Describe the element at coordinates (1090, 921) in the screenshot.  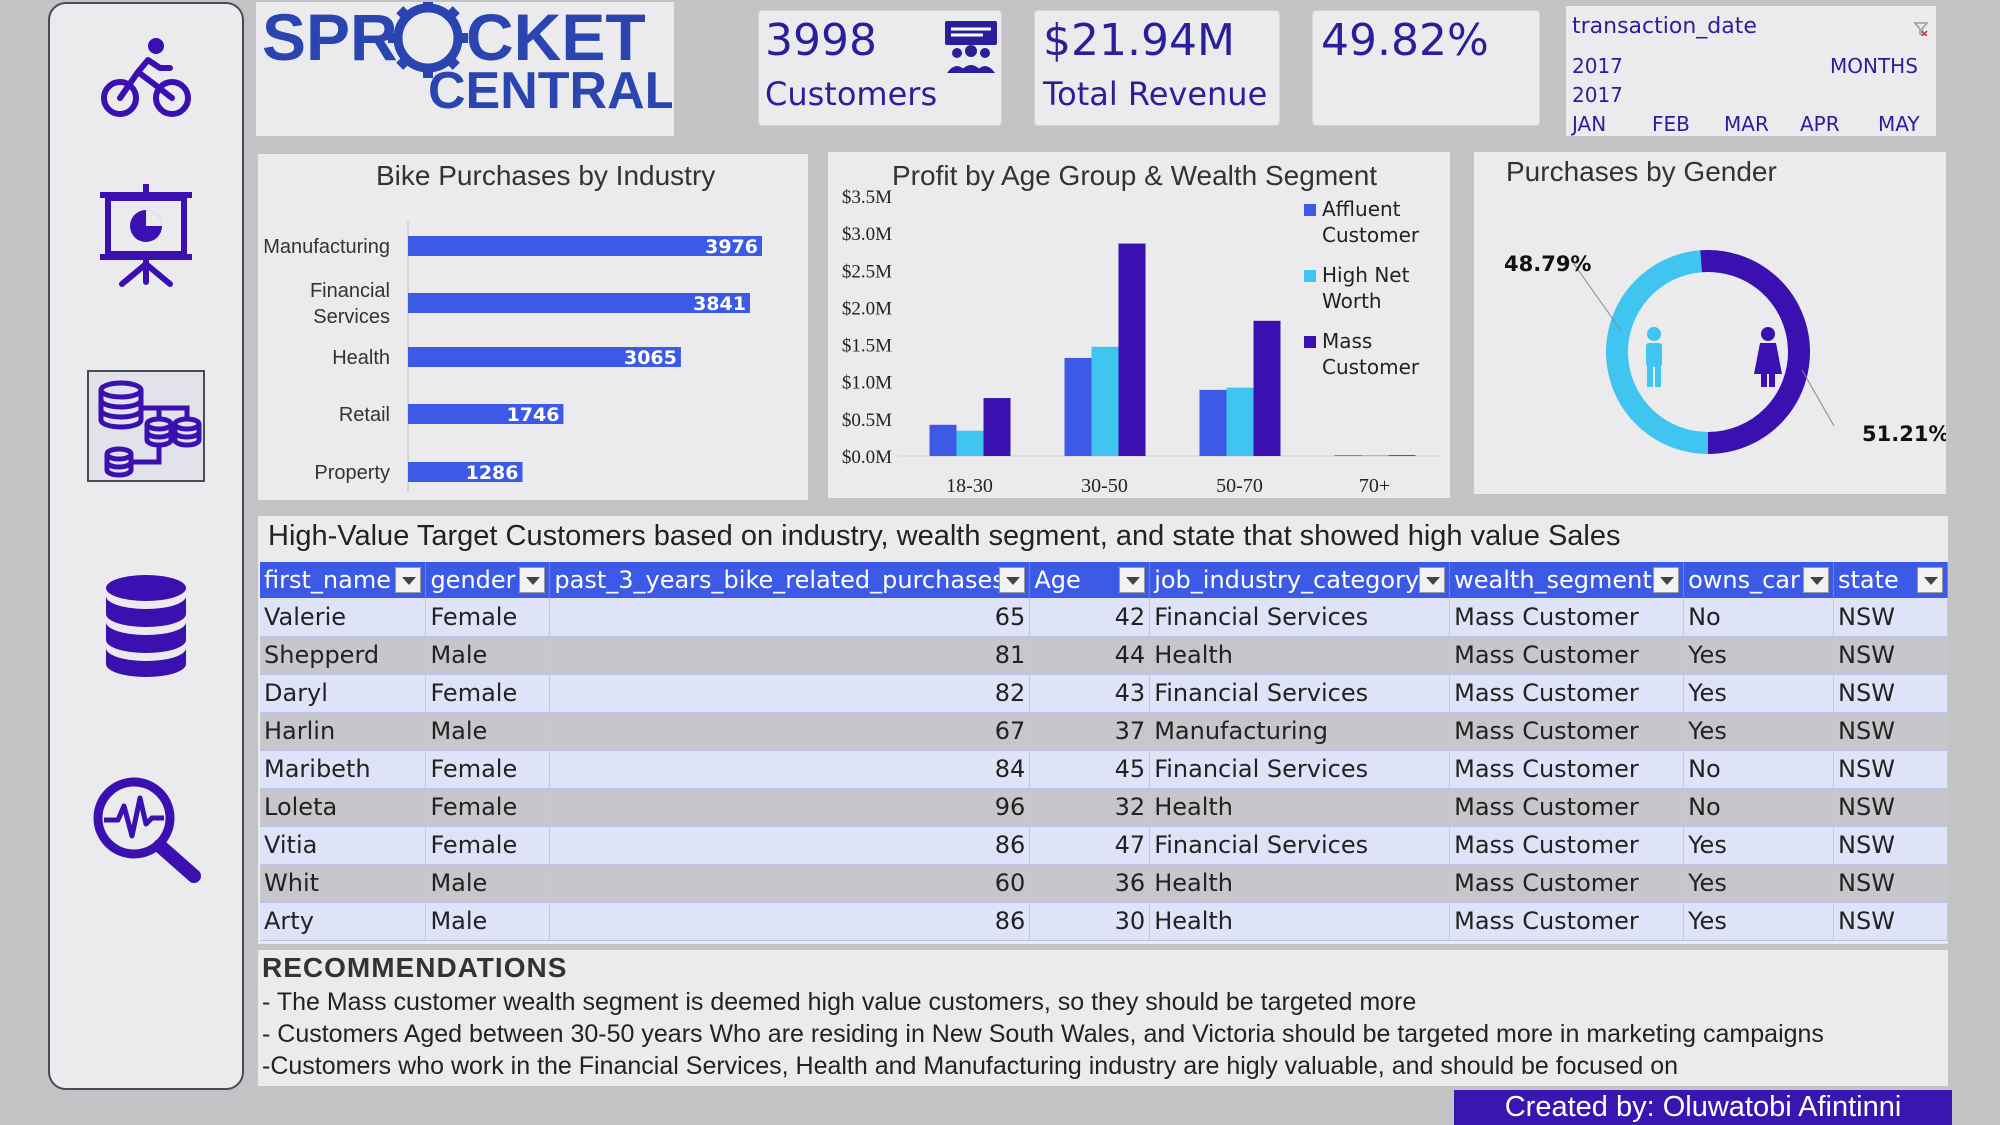
I see `table-cell: 30` at that location.